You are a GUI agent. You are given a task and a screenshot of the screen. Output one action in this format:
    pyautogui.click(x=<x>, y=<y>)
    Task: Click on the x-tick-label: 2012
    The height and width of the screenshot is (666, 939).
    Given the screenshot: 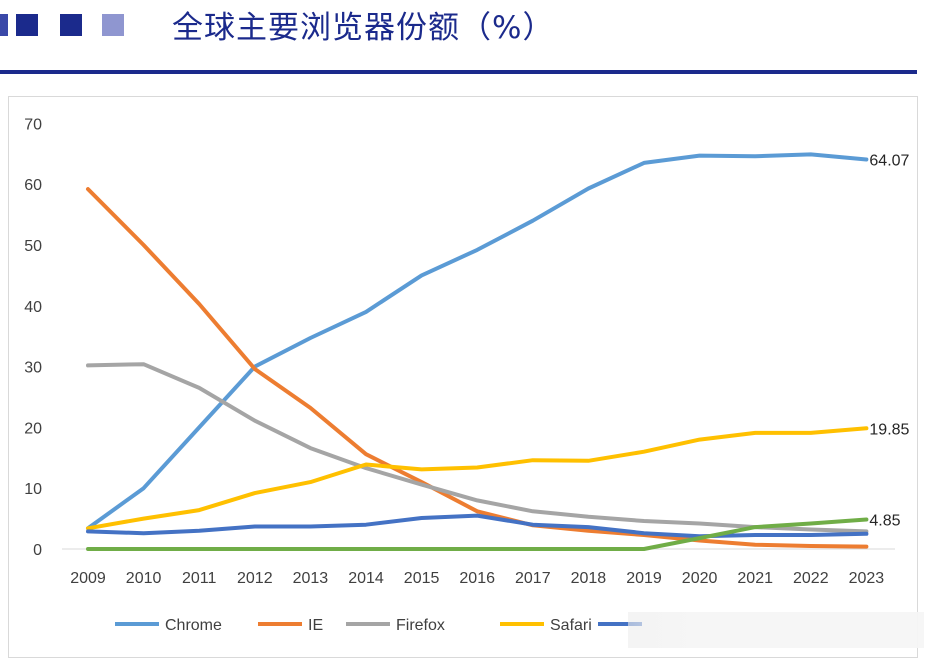 What is the action you would take?
    pyautogui.click(x=255, y=578)
    